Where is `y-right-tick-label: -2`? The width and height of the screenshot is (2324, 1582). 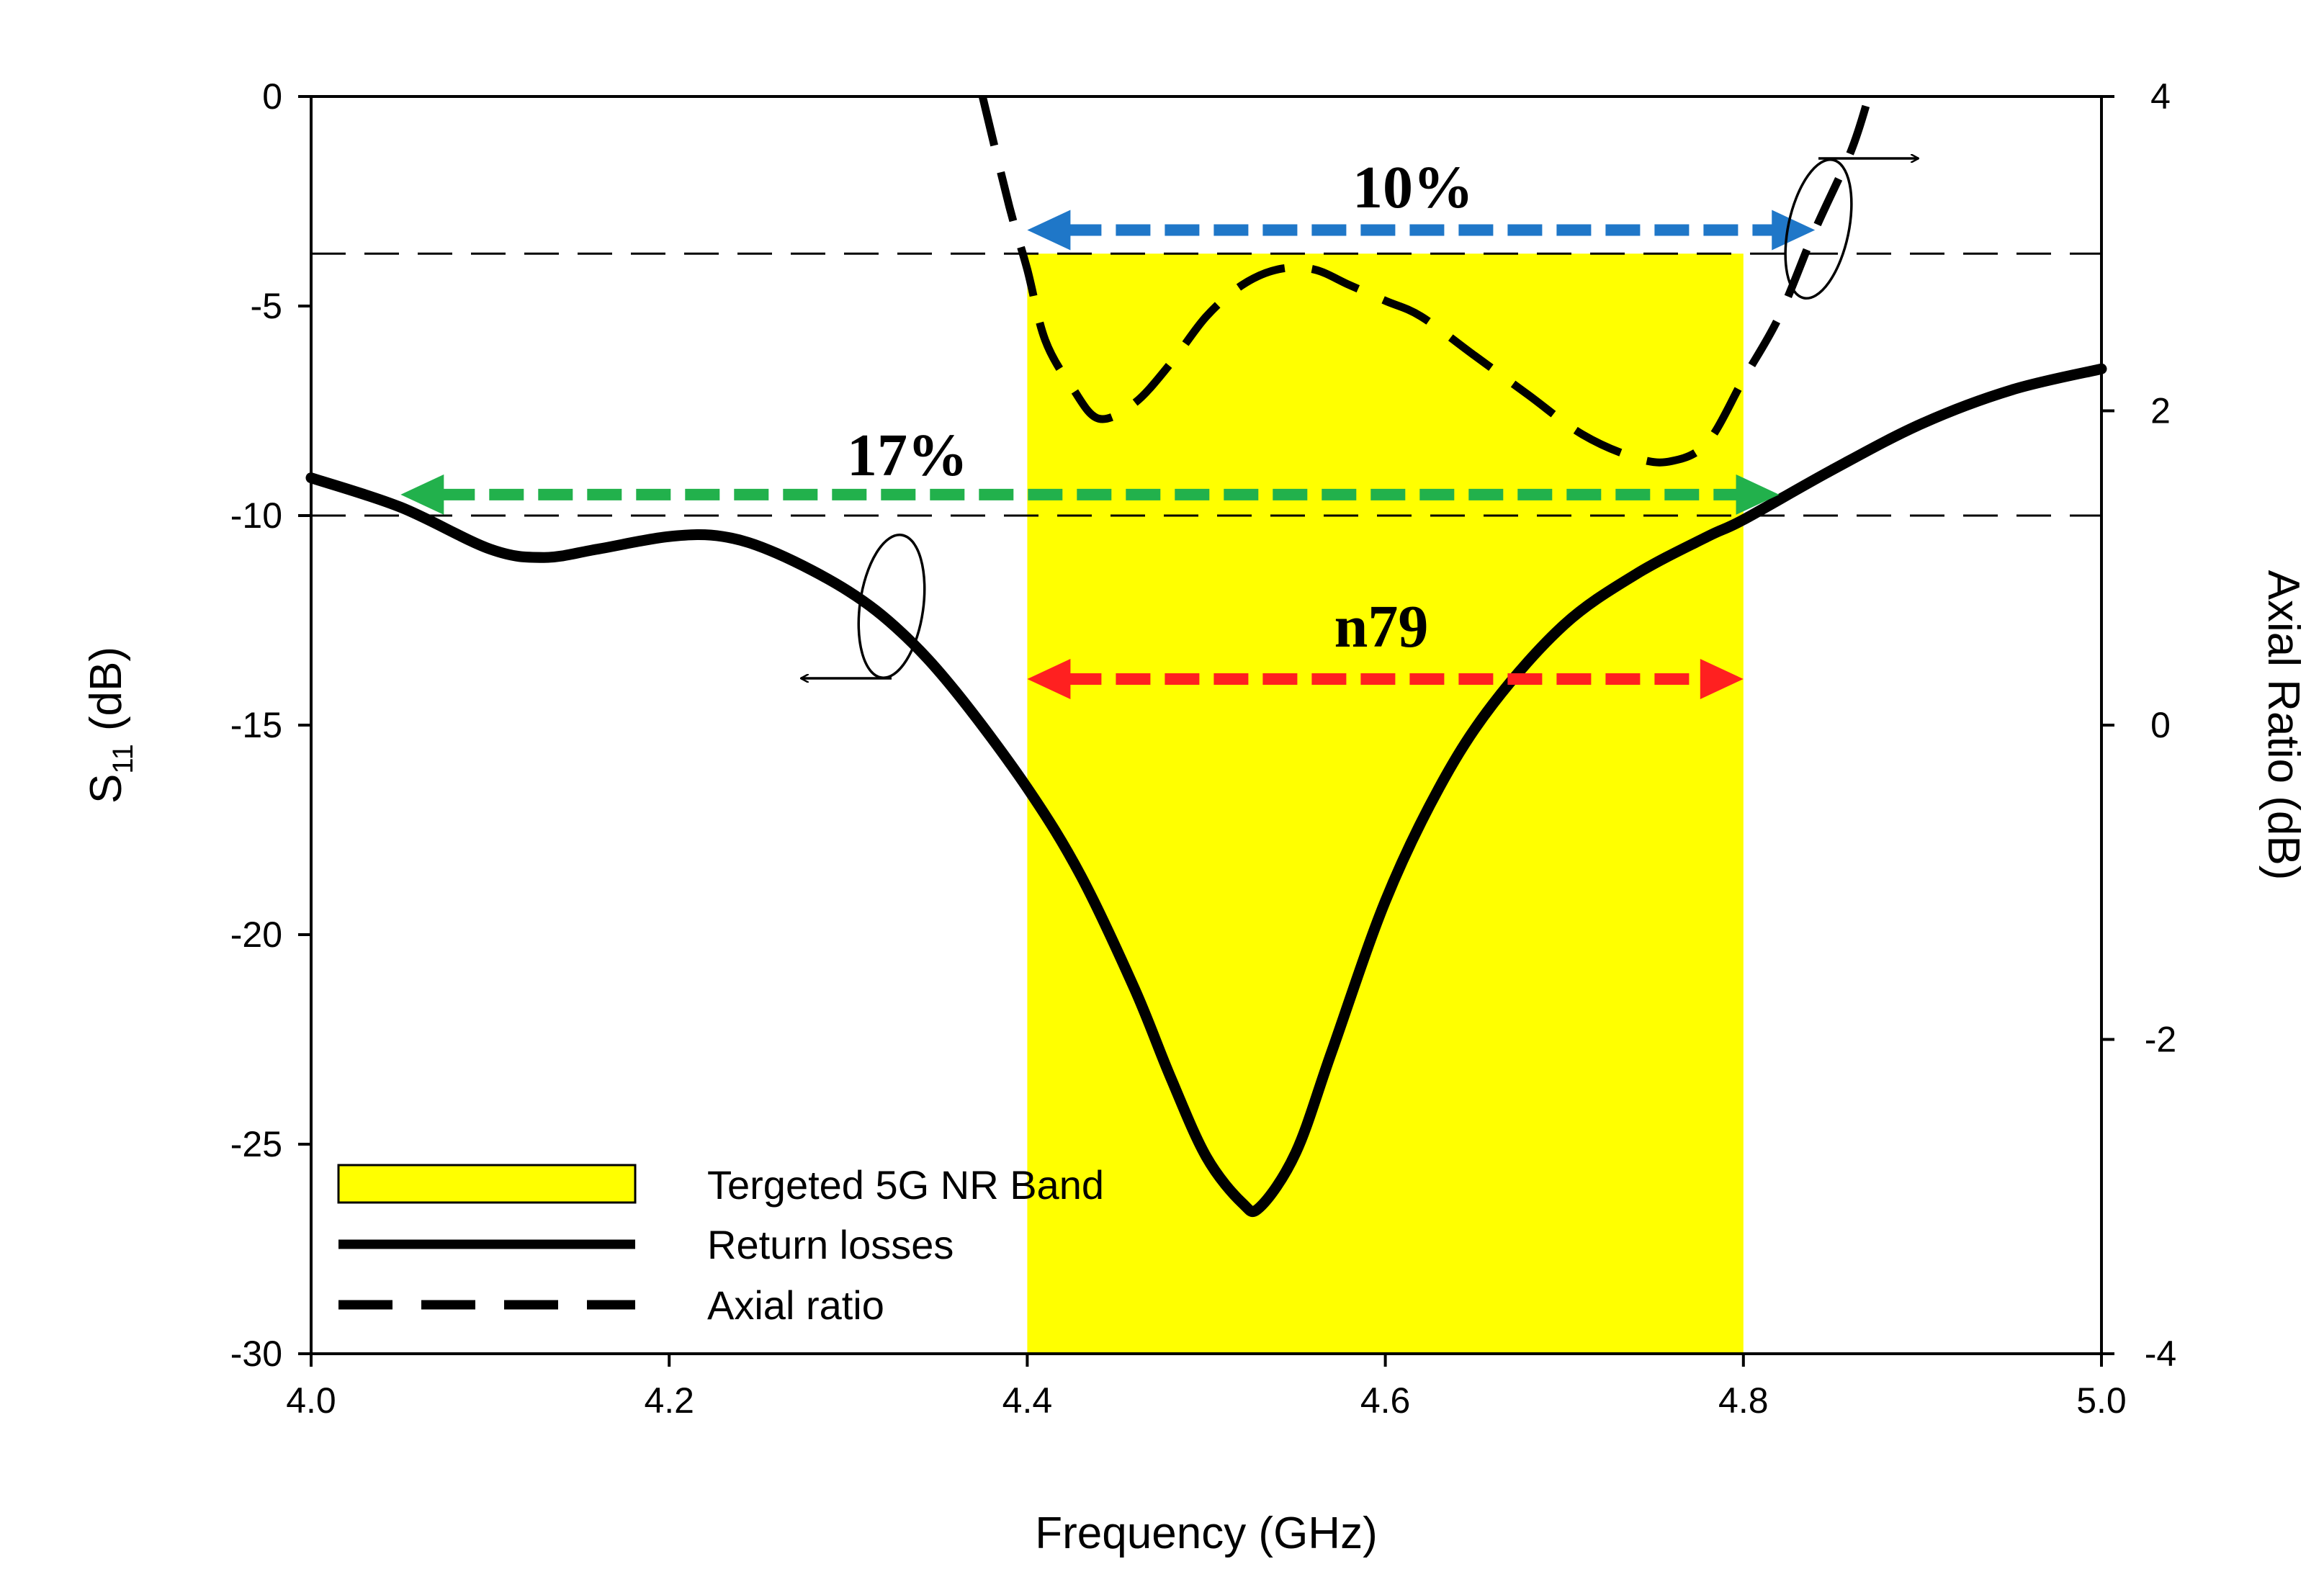 y-right-tick-label: -2 is located at coordinates (2160, 1040).